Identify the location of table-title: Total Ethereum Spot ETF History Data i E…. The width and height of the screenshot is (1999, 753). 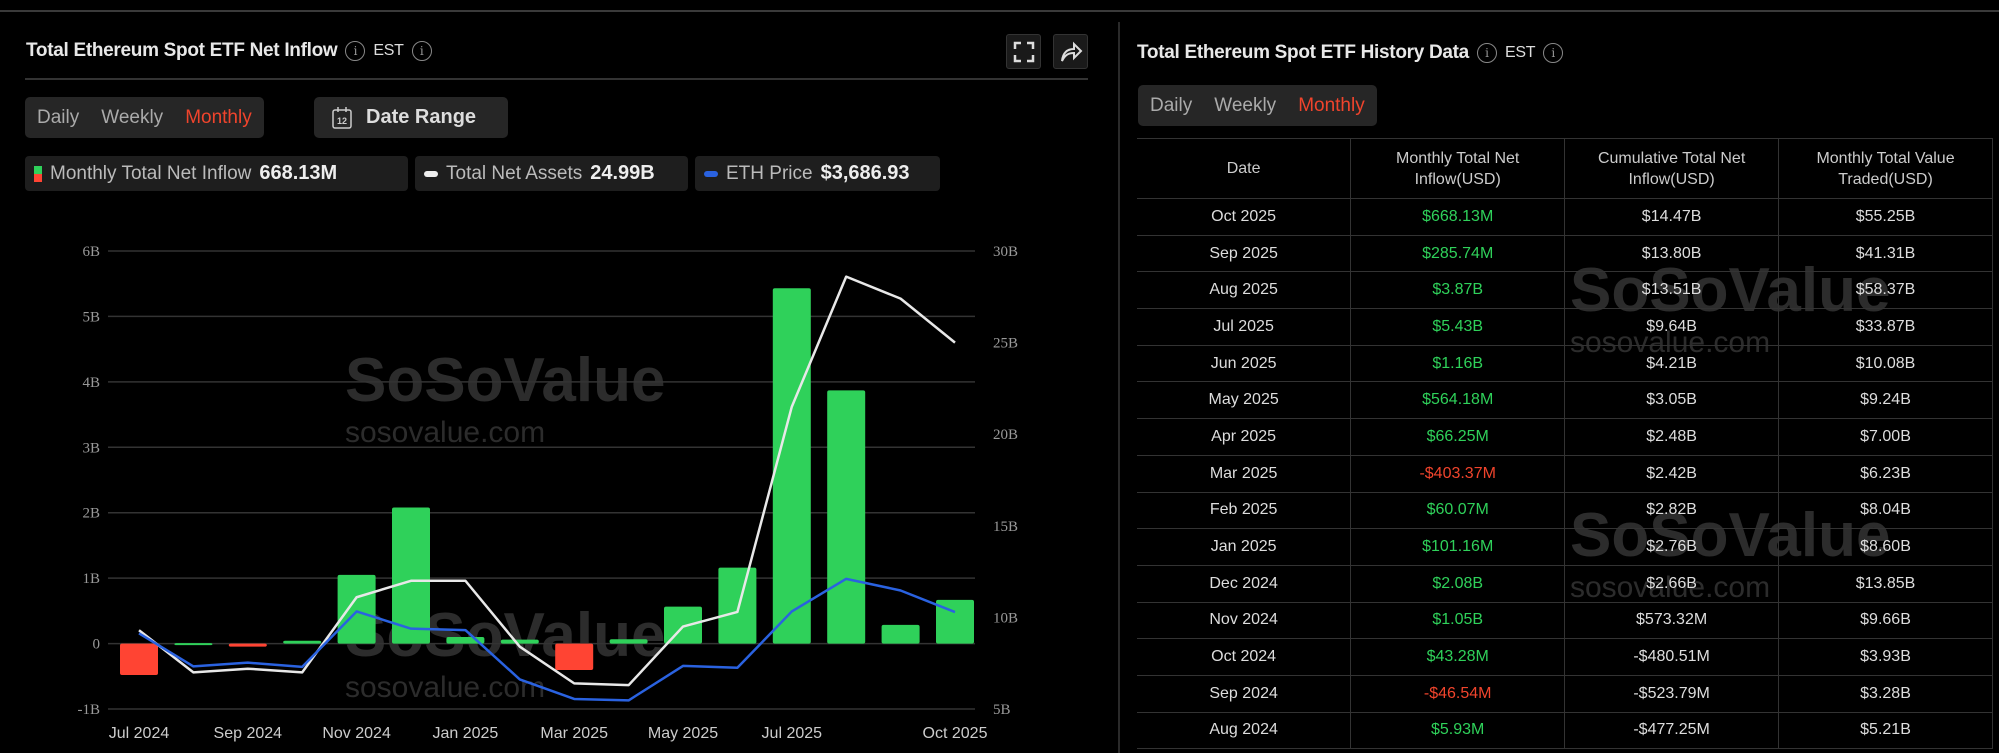
(1350, 53).